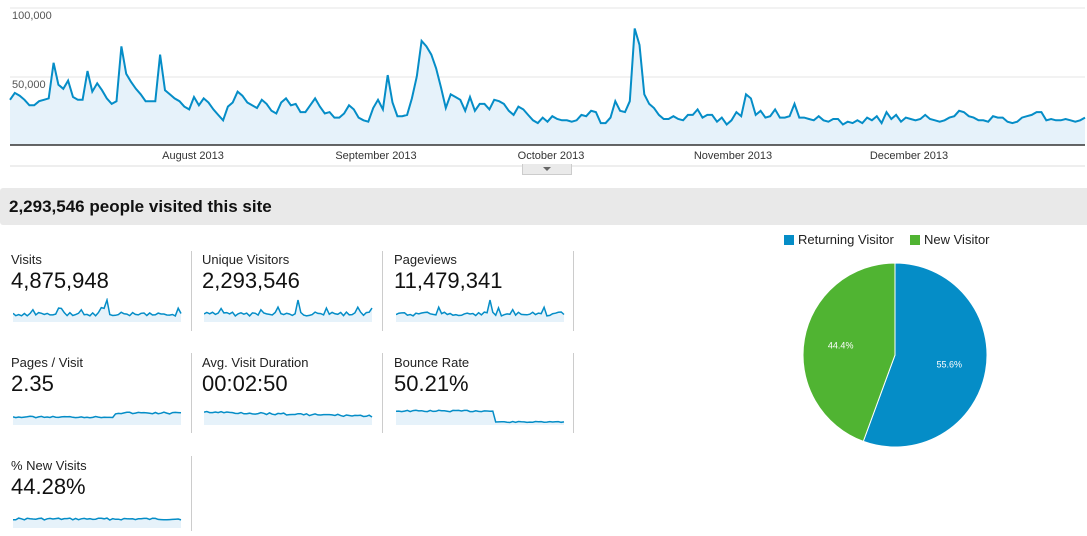 Image resolution: width=1087 pixels, height=536 pixels. What do you see at coordinates (543, 206) in the screenshot?
I see `audience-headline: 2,293,546 people visited this site` at bounding box center [543, 206].